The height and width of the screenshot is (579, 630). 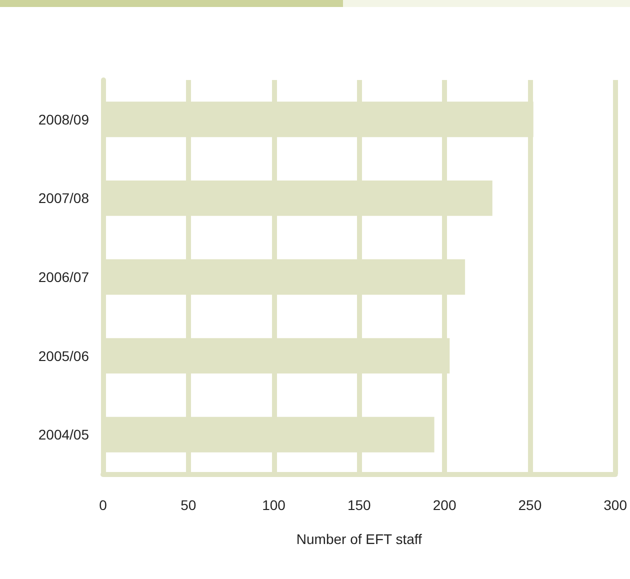 I want to click on y-tick-label: 2007/08, so click(x=64, y=198).